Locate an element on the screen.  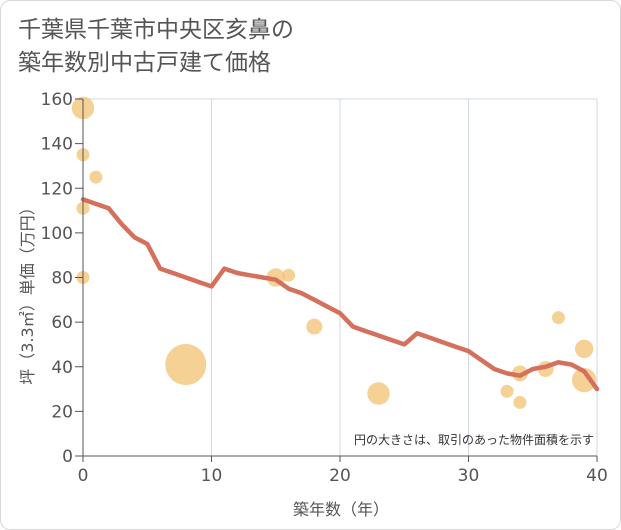
x-tick-label: 40 is located at coordinates (597, 476).